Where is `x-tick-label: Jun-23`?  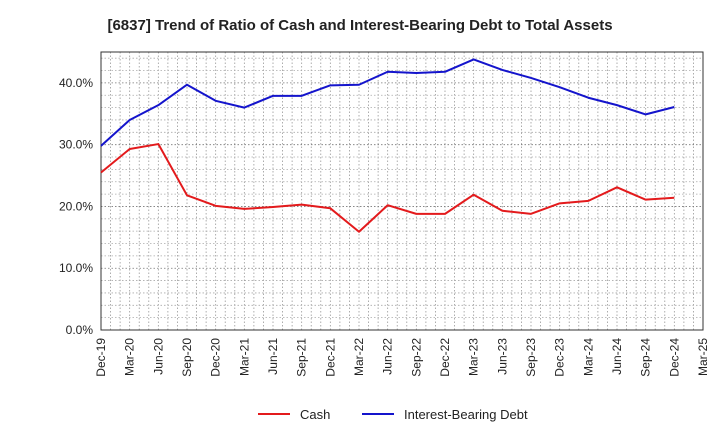 x-tick-label: Jun-23 is located at coordinates (502, 356).